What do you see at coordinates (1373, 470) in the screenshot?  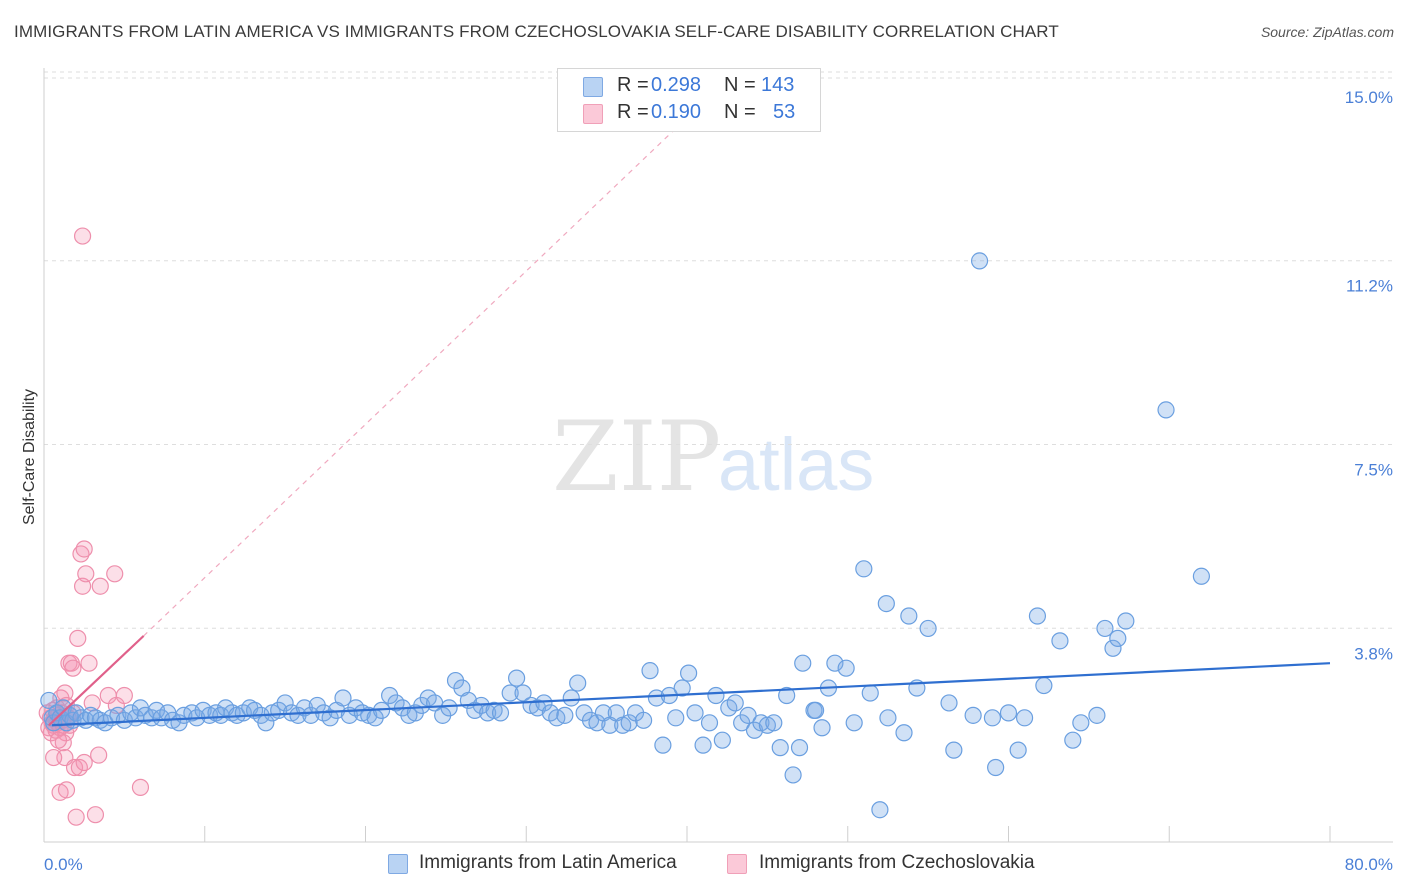 I see `y-tick-label: 7.5%` at bounding box center [1373, 470].